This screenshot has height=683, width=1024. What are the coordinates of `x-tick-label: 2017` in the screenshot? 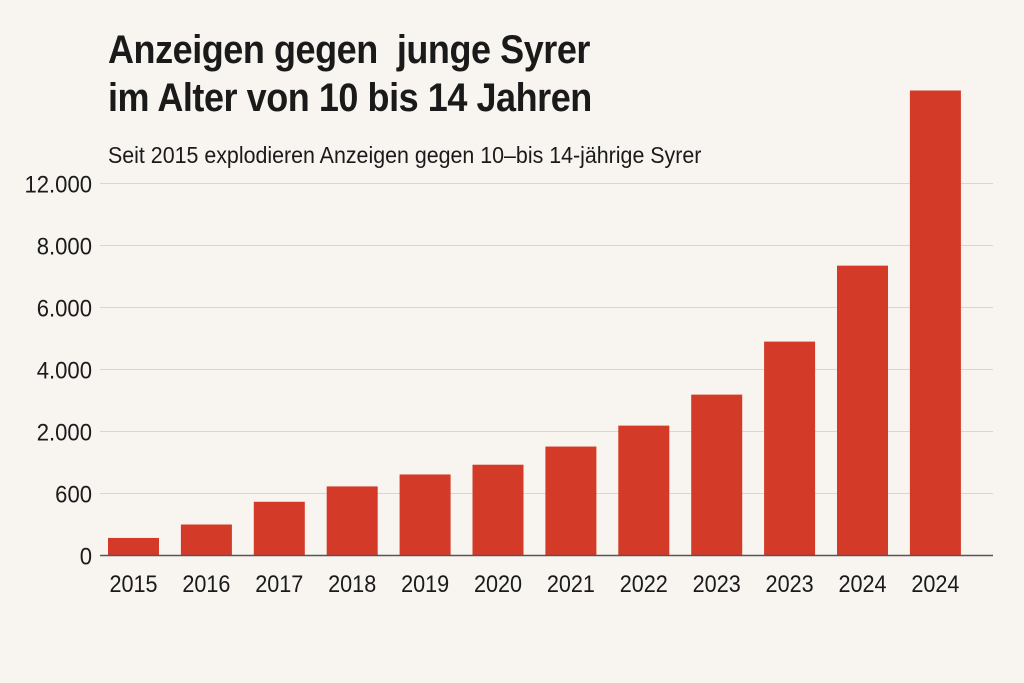 It's located at (279, 583).